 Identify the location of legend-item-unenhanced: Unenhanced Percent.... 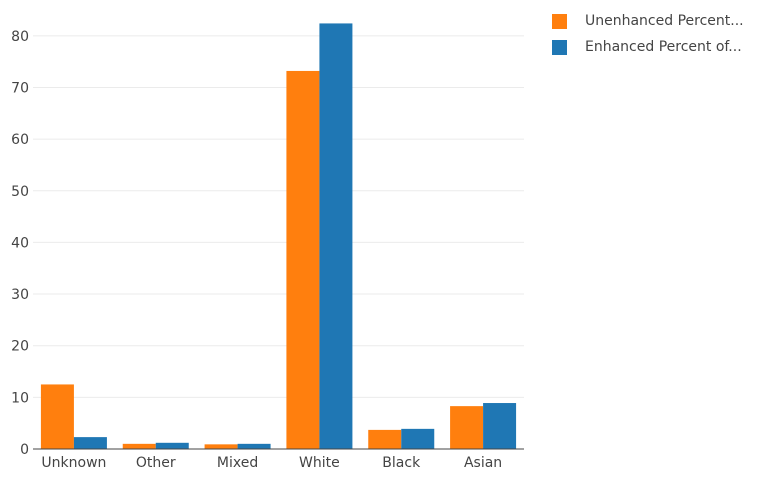
(648, 21).